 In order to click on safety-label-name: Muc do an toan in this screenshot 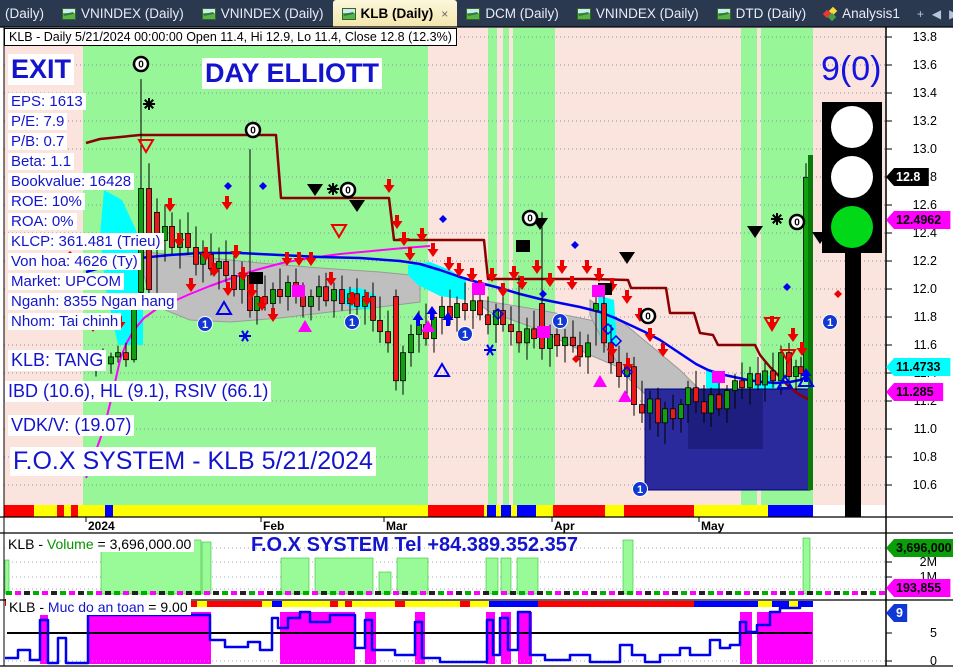, I will do `click(96, 607)`.